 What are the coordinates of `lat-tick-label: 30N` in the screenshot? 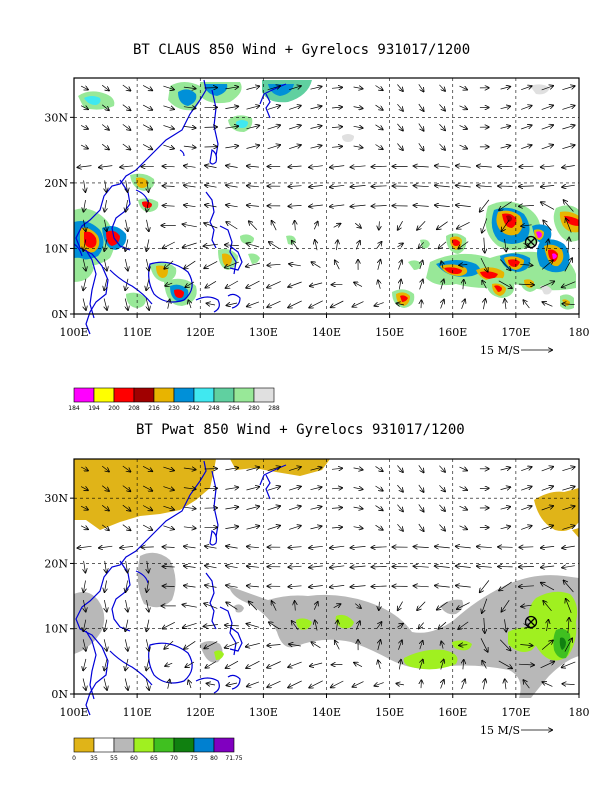 It's located at (56, 498).